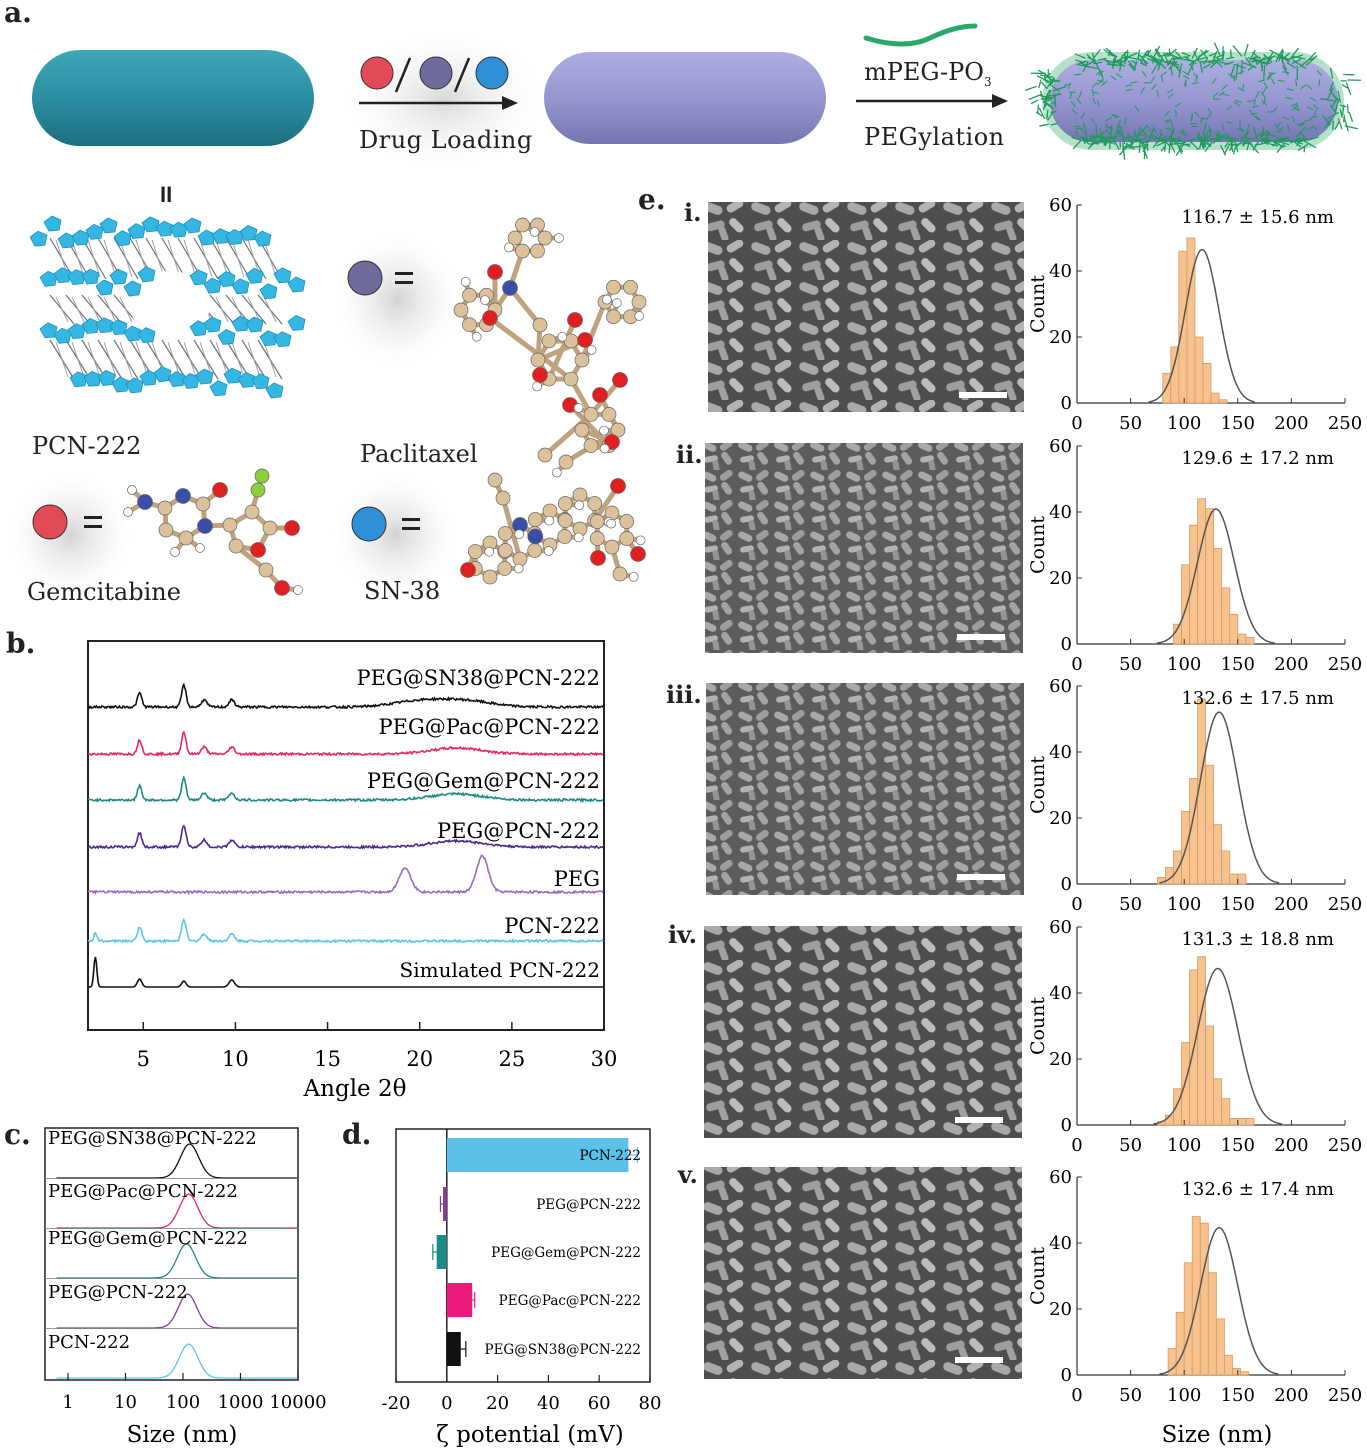 This screenshot has height=1451, width=1367. What do you see at coordinates (863, 1273) in the screenshot?
I see `sem-image-v` at bounding box center [863, 1273].